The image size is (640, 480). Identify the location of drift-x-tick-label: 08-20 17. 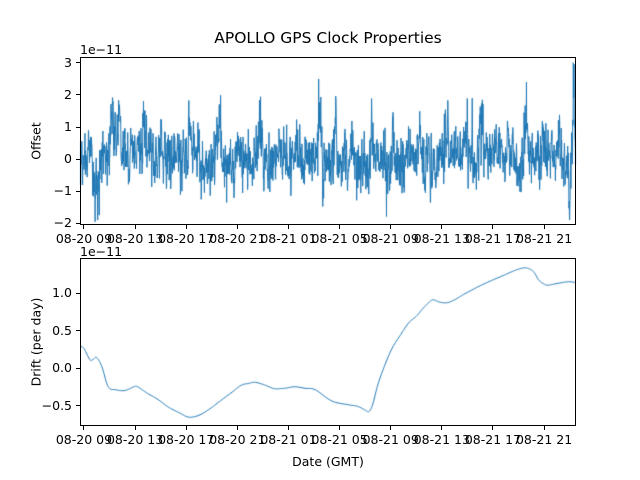
(186, 439).